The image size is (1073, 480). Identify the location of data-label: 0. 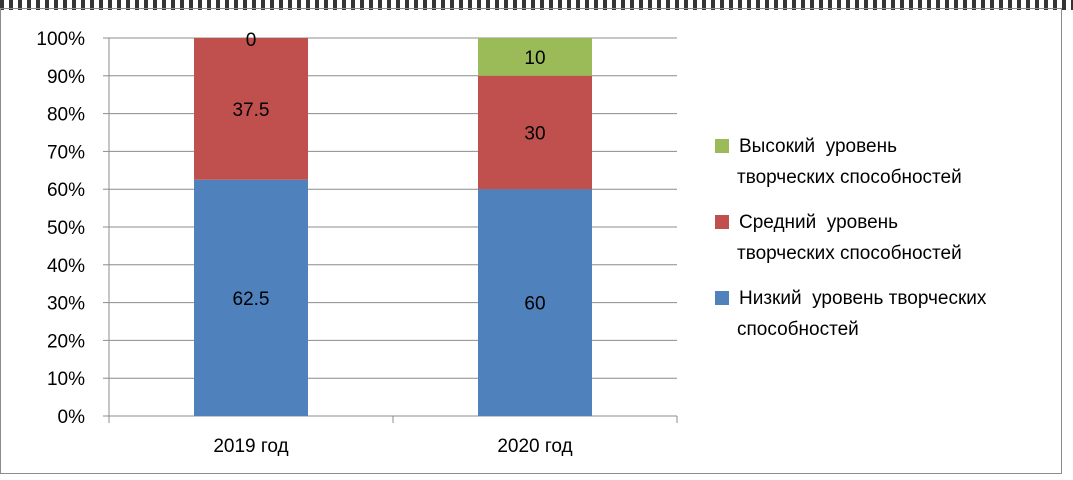
(251, 40).